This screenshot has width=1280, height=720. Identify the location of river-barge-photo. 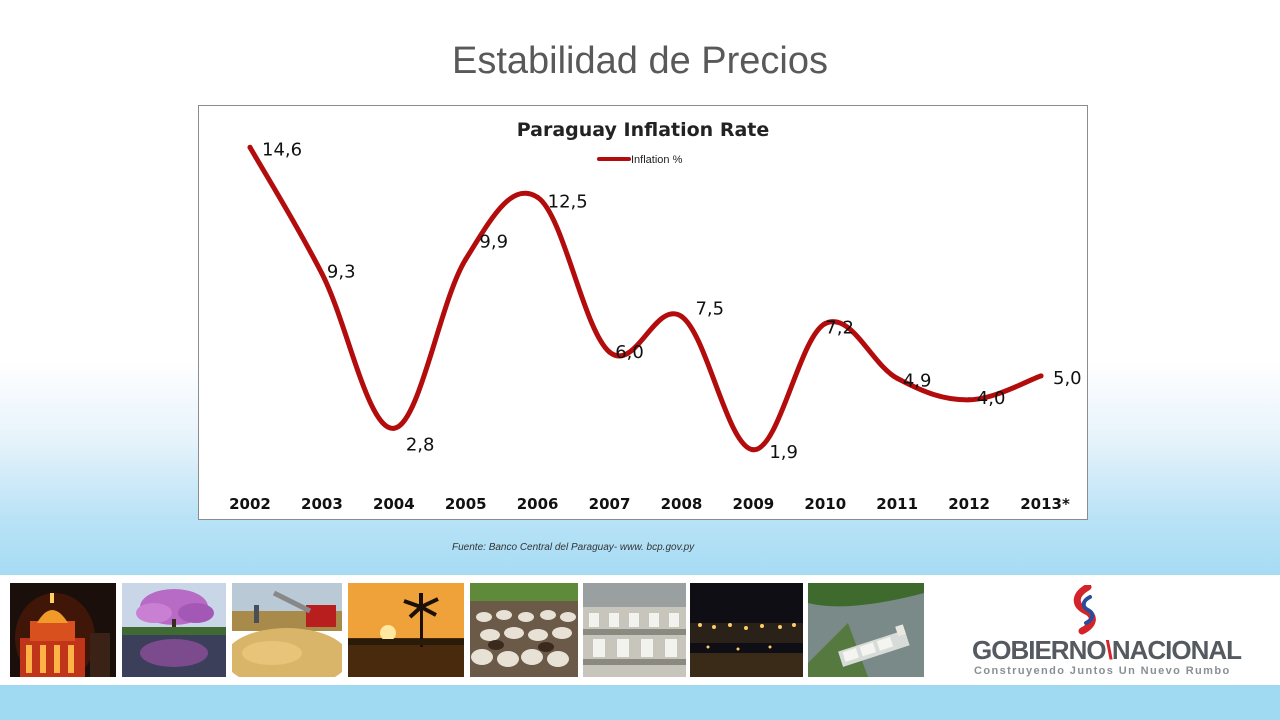
(866, 630).